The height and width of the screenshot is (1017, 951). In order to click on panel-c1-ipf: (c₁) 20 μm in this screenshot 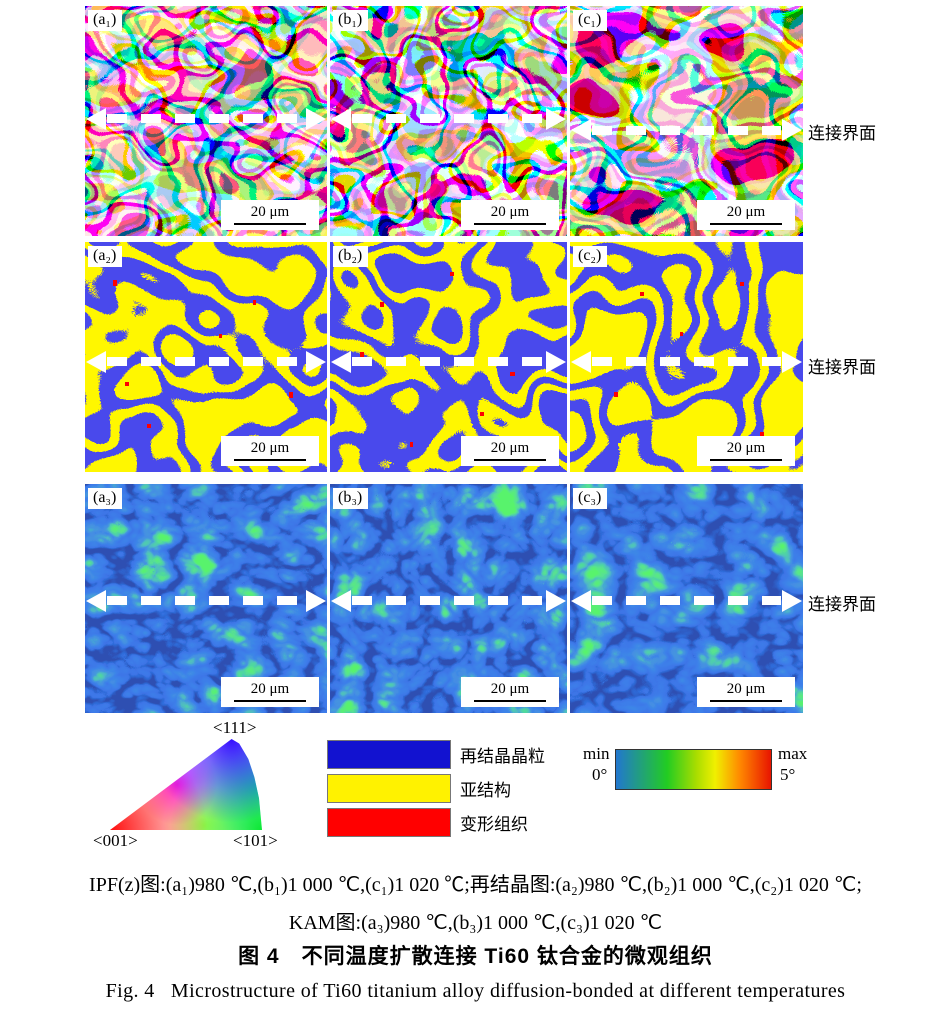, I will do `click(686, 121)`.